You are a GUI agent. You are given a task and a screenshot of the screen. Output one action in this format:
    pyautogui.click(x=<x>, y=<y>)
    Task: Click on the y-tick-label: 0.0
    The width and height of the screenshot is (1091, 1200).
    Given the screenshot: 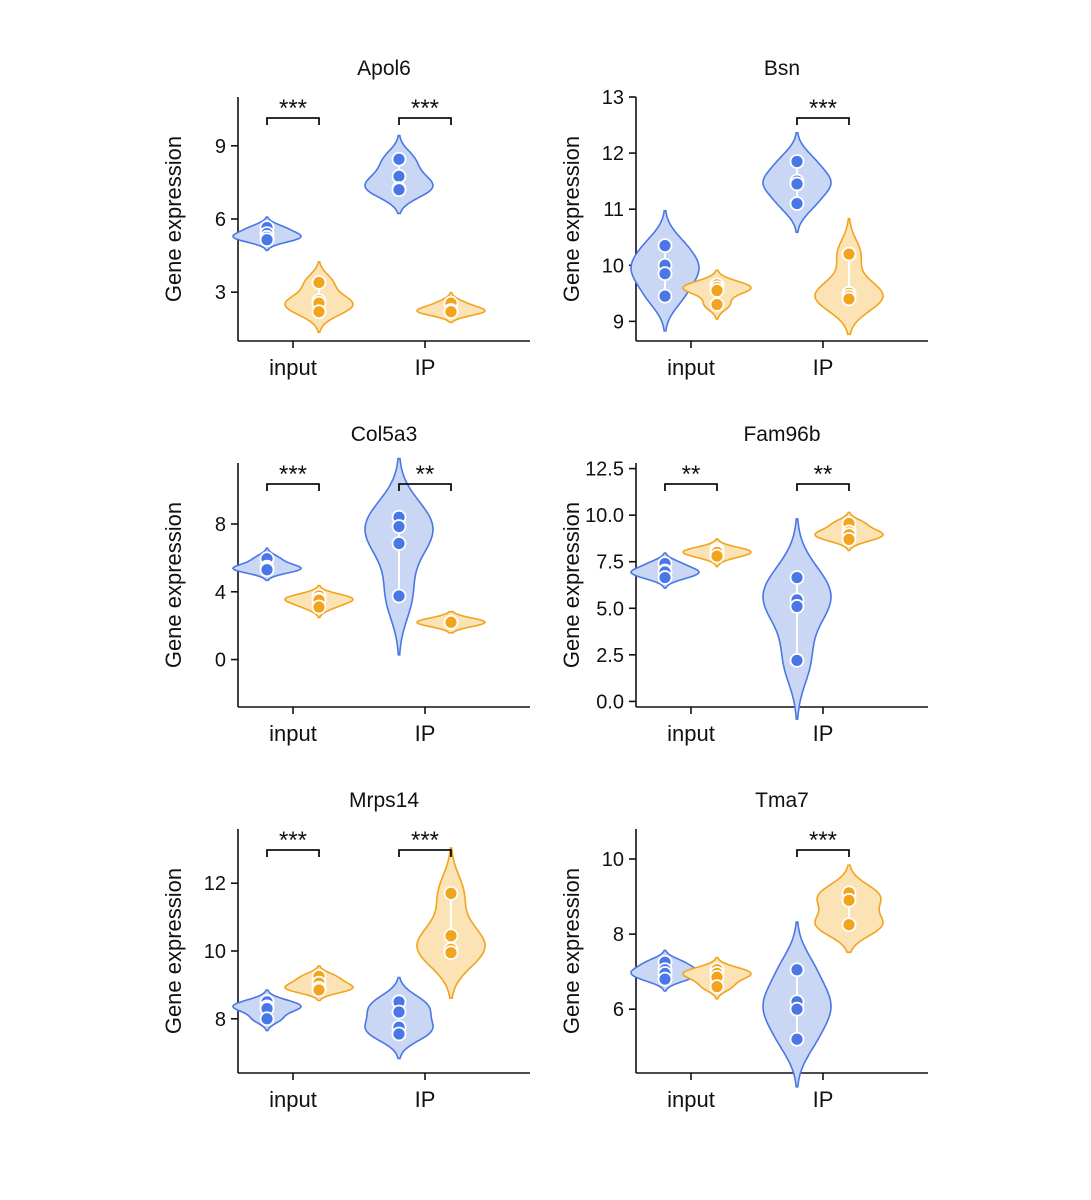 What is the action you would take?
    pyautogui.click(x=610, y=702)
    